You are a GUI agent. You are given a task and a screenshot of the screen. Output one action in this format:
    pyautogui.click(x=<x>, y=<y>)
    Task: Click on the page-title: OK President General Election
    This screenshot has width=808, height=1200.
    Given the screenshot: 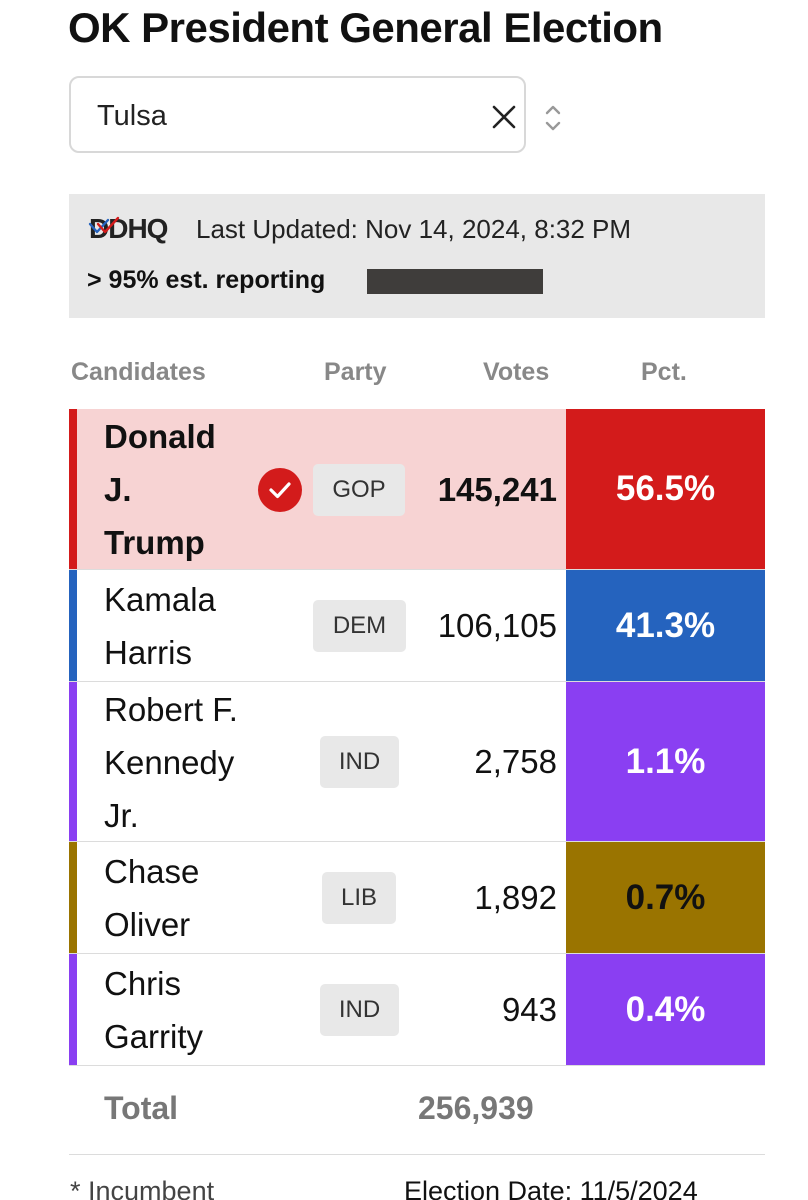 What is the action you would take?
    pyautogui.click(x=365, y=27)
    